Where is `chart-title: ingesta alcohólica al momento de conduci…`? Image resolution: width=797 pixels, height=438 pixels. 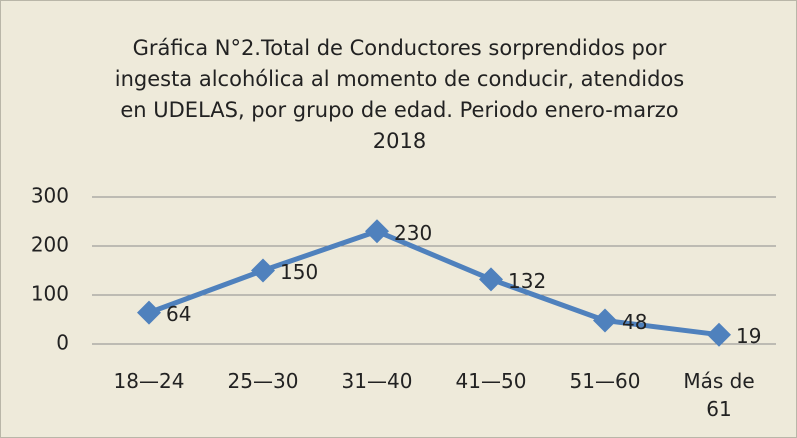 chart-title: ingesta alcohólica al momento de conduci… is located at coordinates (399, 79).